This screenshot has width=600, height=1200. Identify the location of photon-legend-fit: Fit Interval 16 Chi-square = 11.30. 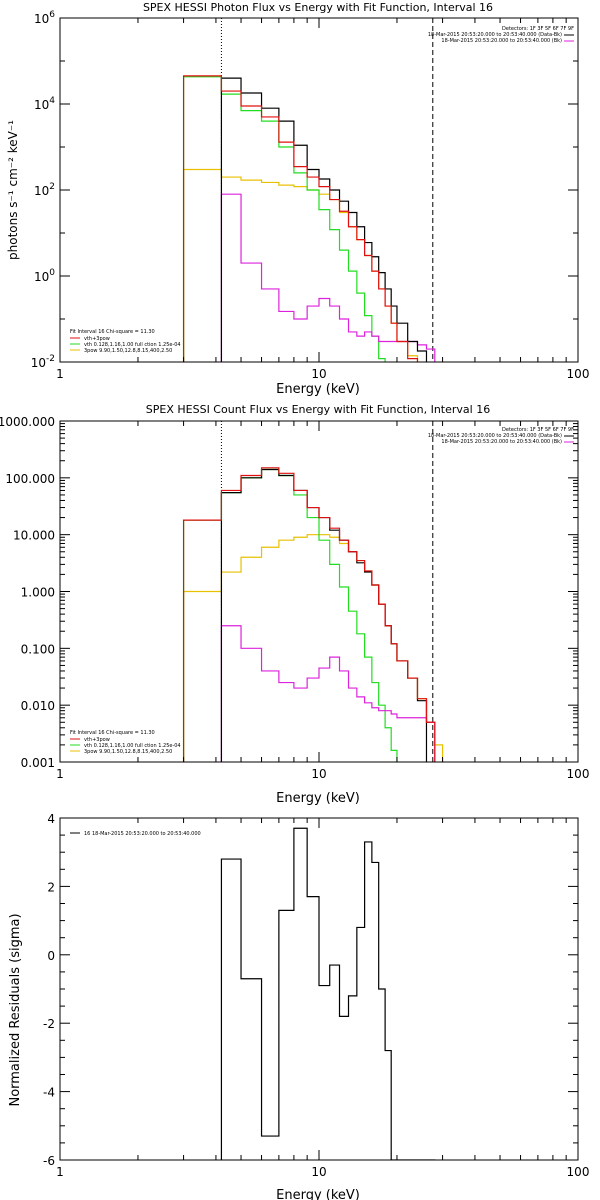
(112, 332).